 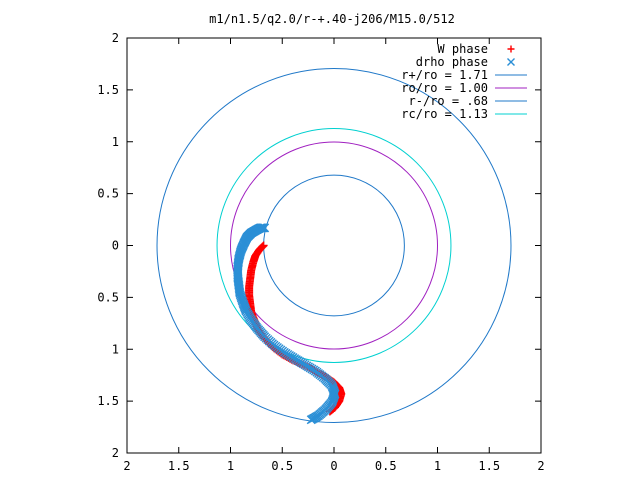 What do you see at coordinates (448, 101) in the screenshot?
I see `legend-label: r-/ro = .68` at bounding box center [448, 101].